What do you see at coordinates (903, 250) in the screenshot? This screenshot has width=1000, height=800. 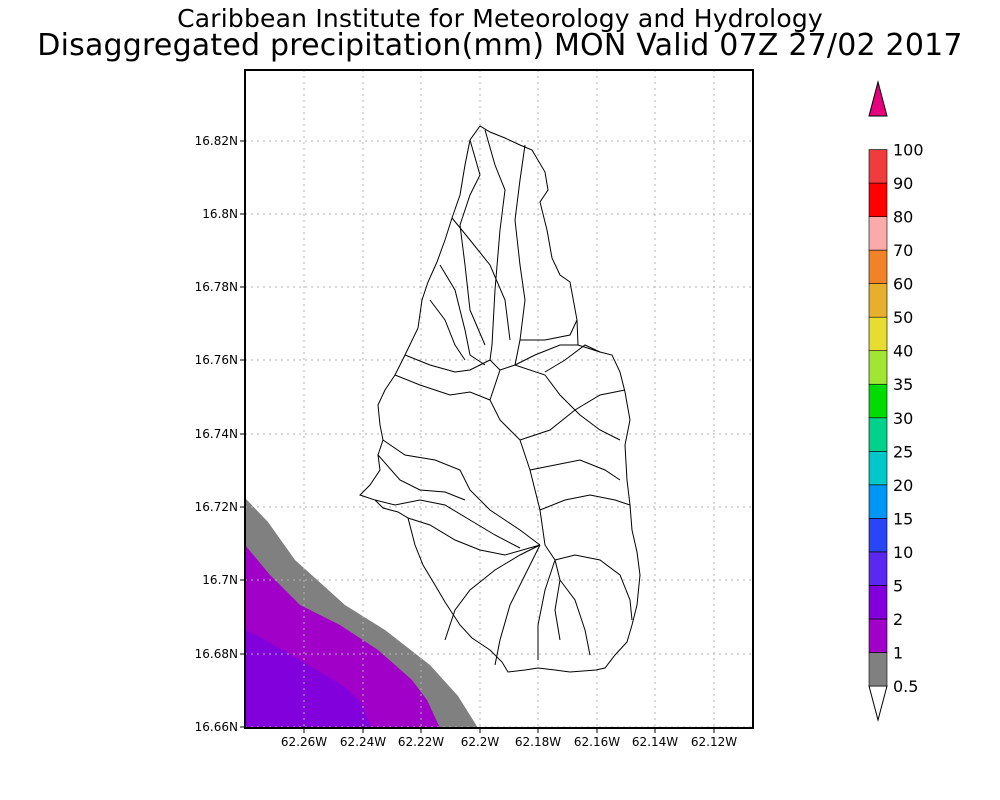 I see `colorbar-label: 70` at bounding box center [903, 250].